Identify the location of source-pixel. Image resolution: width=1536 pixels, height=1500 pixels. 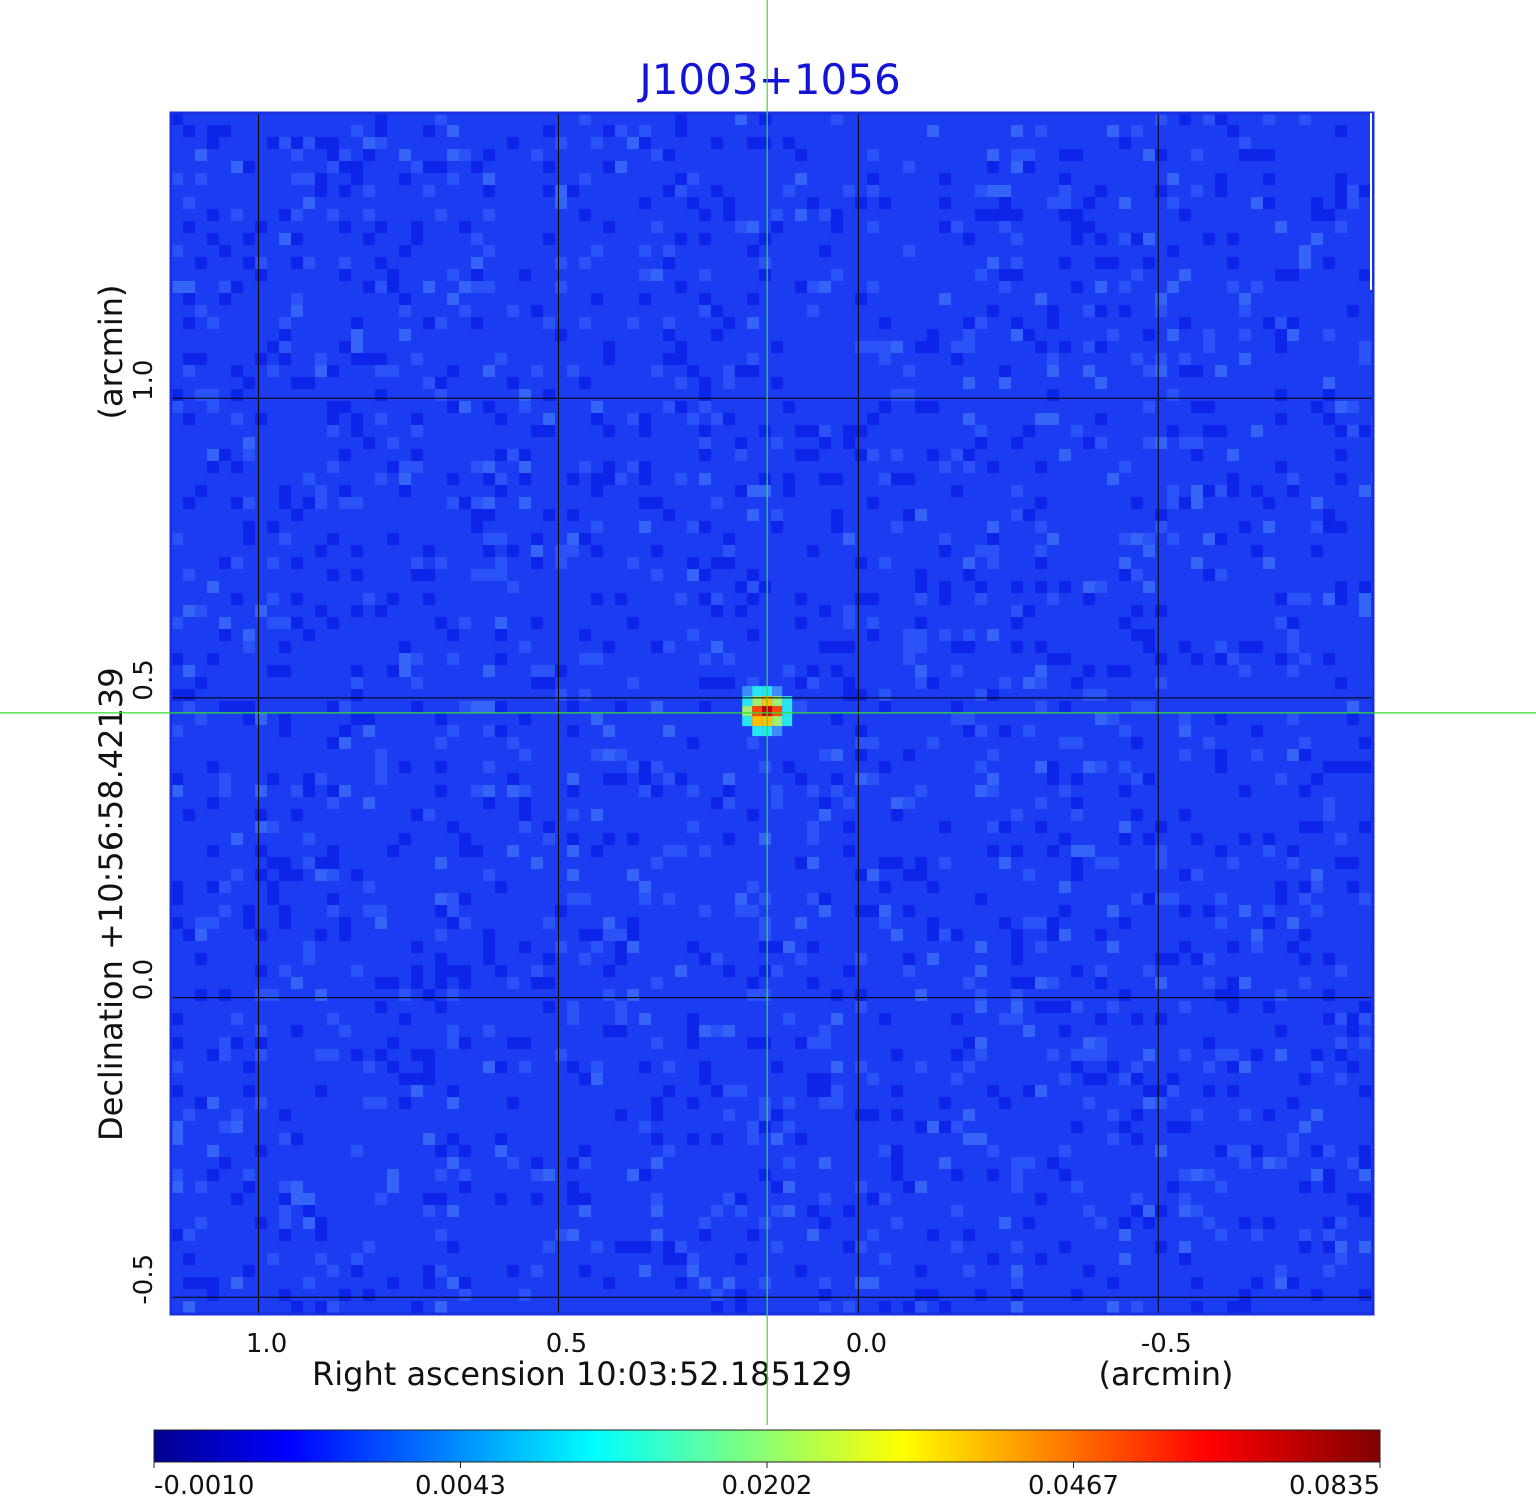
(777, 691).